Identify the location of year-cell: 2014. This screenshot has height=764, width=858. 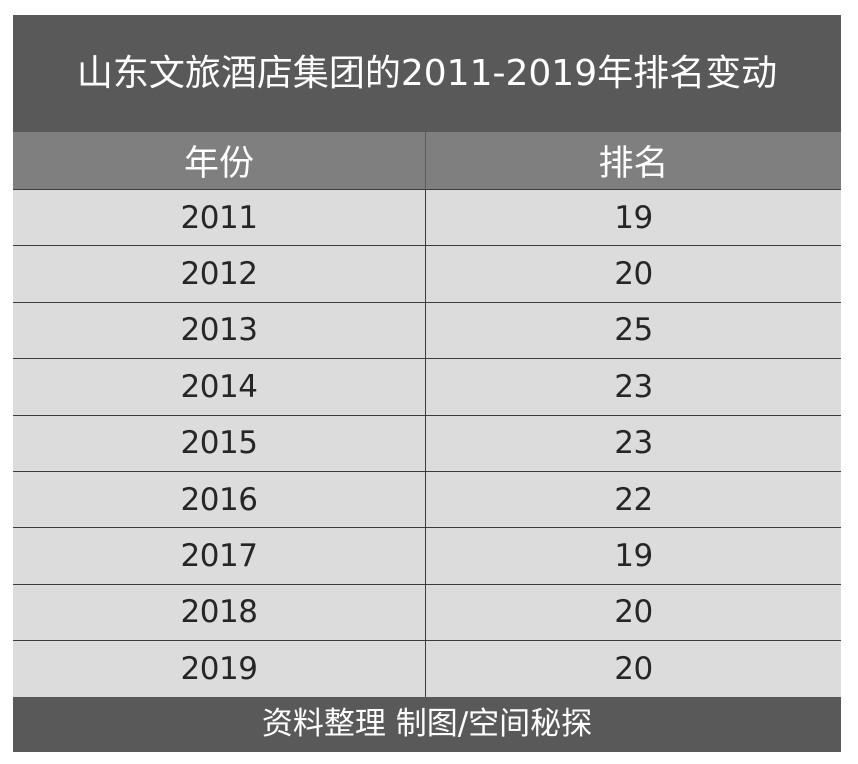
(219, 387).